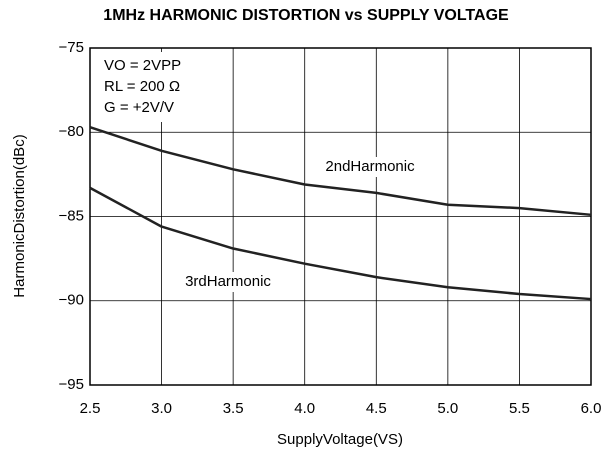 This screenshot has height=455, width=612. What do you see at coordinates (71, 131) in the screenshot?
I see `y-tick-label: −80` at bounding box center [71, 131].